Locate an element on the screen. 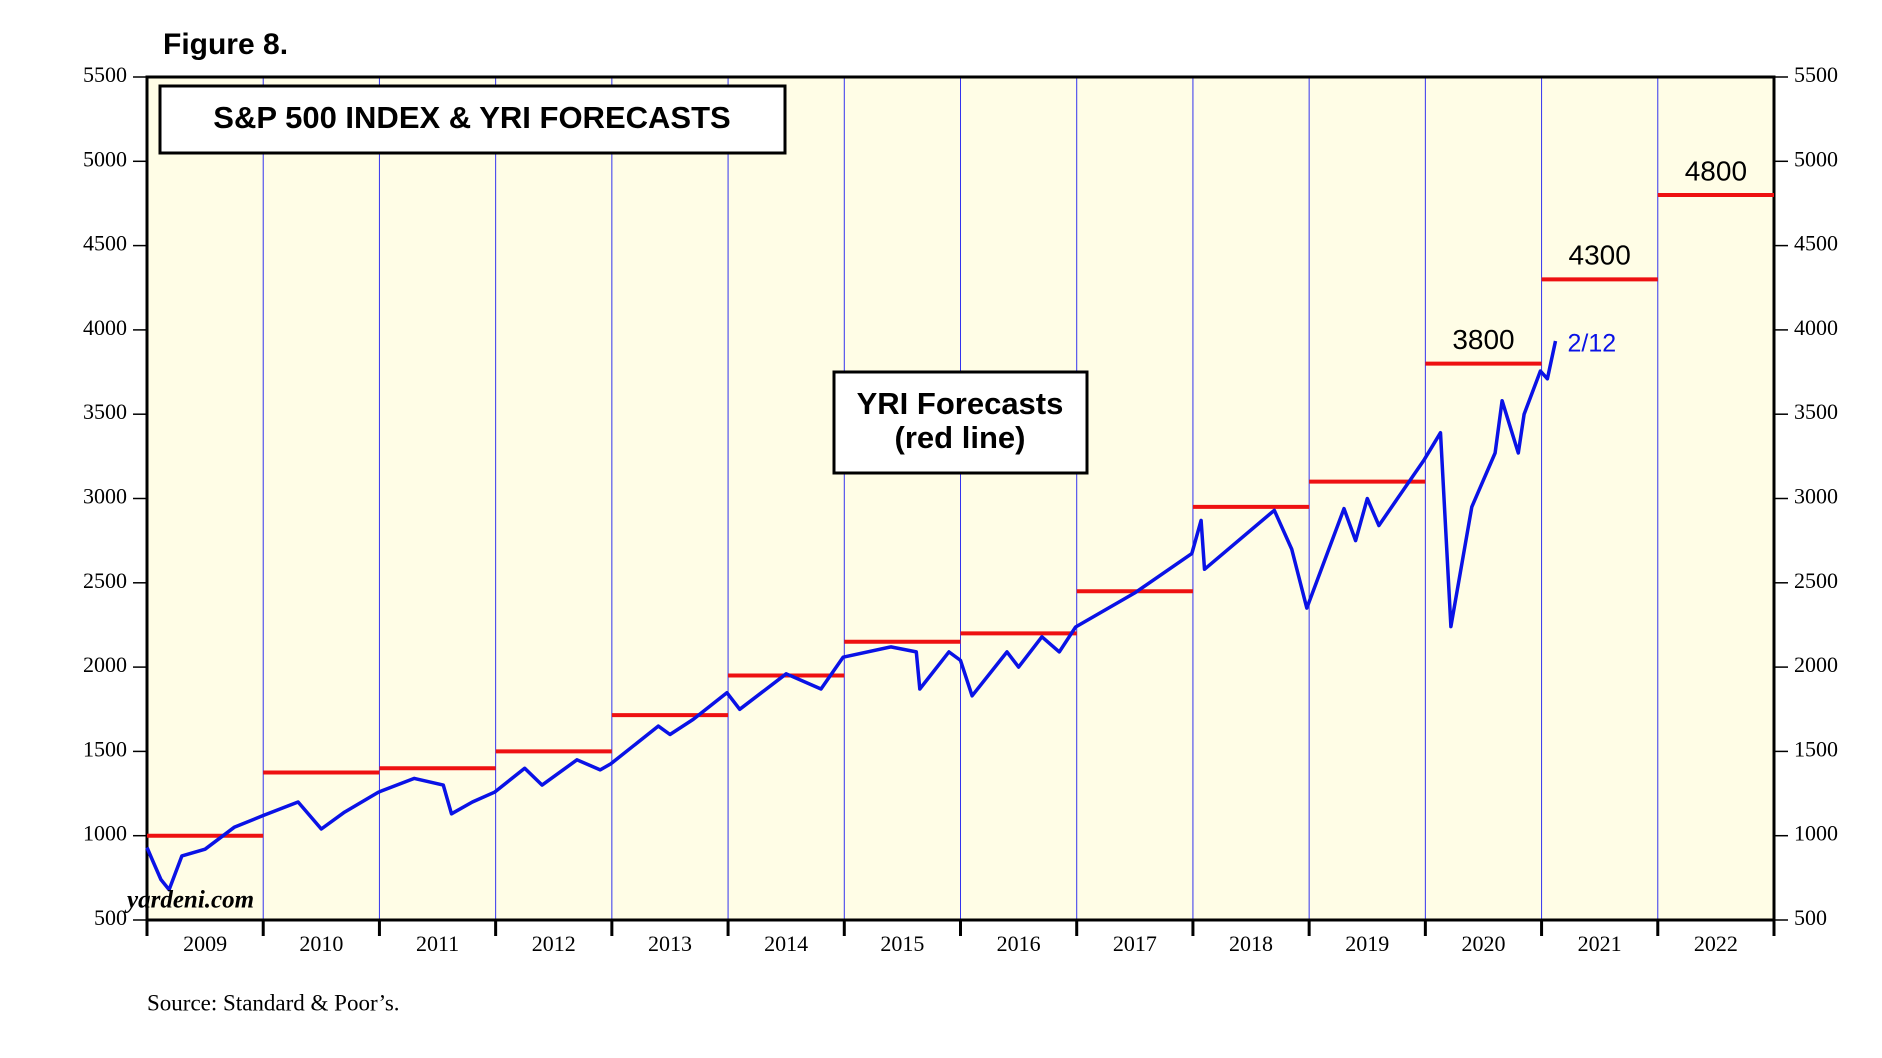  y-tick-label: 4500 is located at coordinates (105, 243).